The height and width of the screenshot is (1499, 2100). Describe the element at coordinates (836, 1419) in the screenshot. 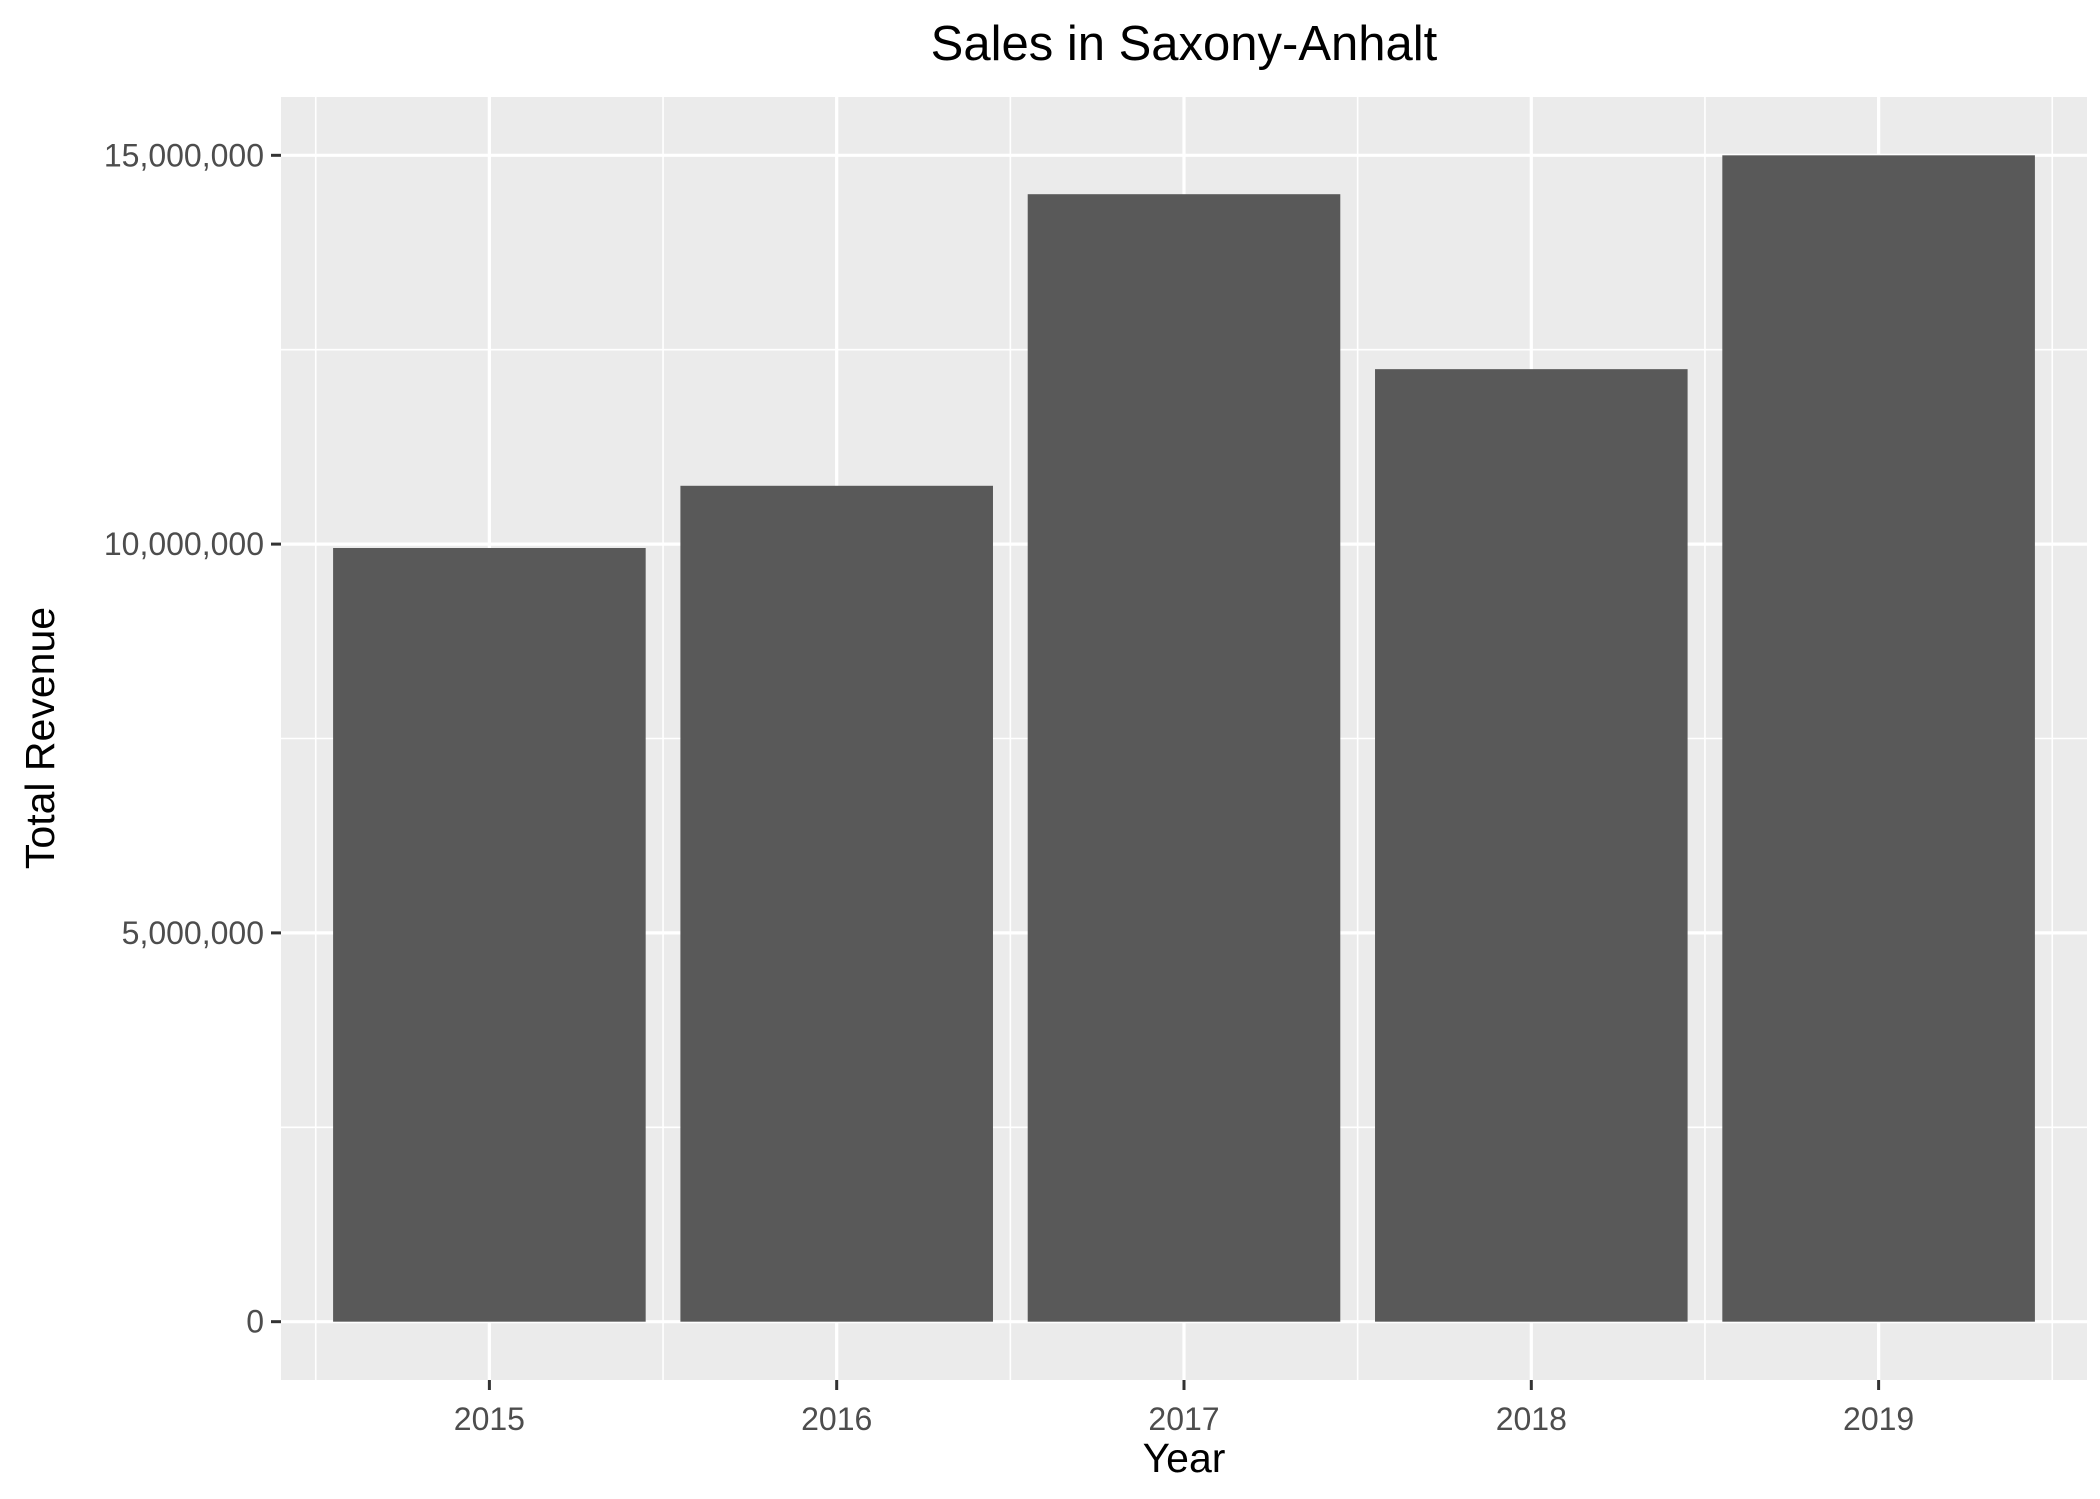

I see `x-tick-label: 2016` at that location.